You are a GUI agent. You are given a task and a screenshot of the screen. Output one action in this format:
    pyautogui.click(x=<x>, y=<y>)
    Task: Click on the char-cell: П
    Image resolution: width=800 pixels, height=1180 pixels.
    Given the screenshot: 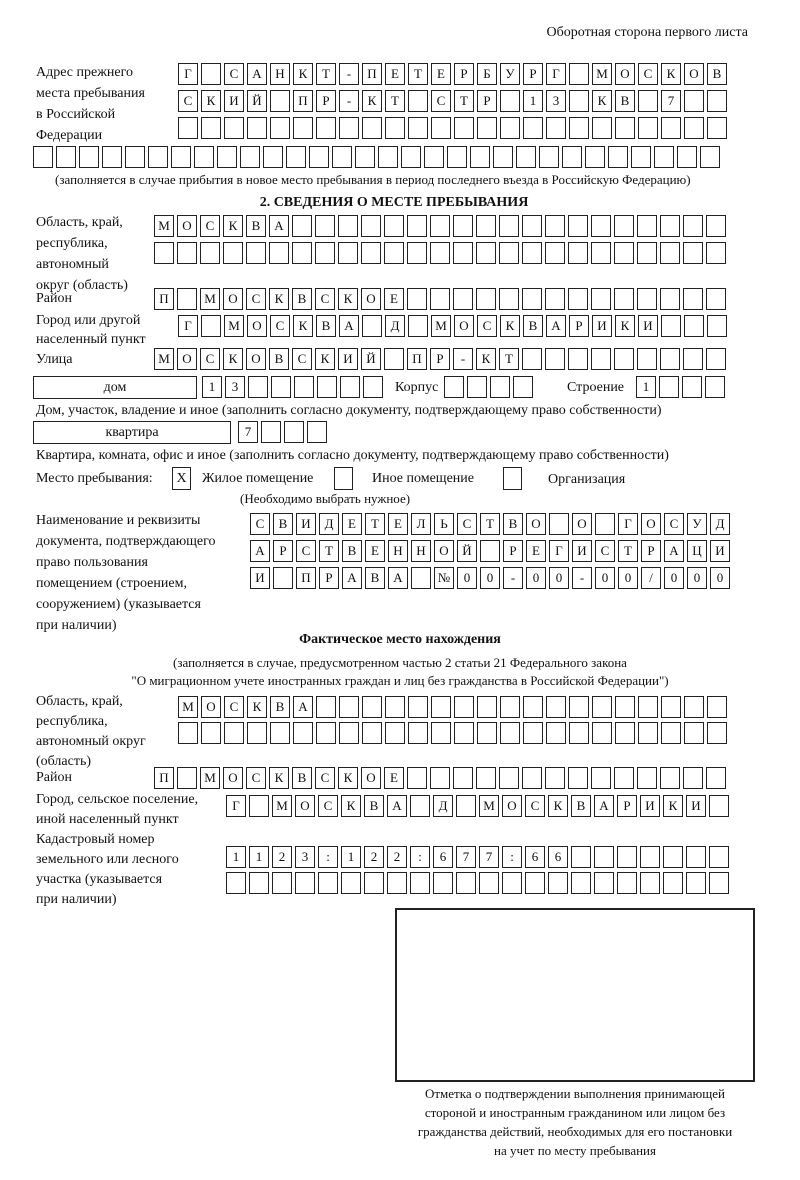 What is the action you would take?
    pyautogui.click(x=303, y=101)
    